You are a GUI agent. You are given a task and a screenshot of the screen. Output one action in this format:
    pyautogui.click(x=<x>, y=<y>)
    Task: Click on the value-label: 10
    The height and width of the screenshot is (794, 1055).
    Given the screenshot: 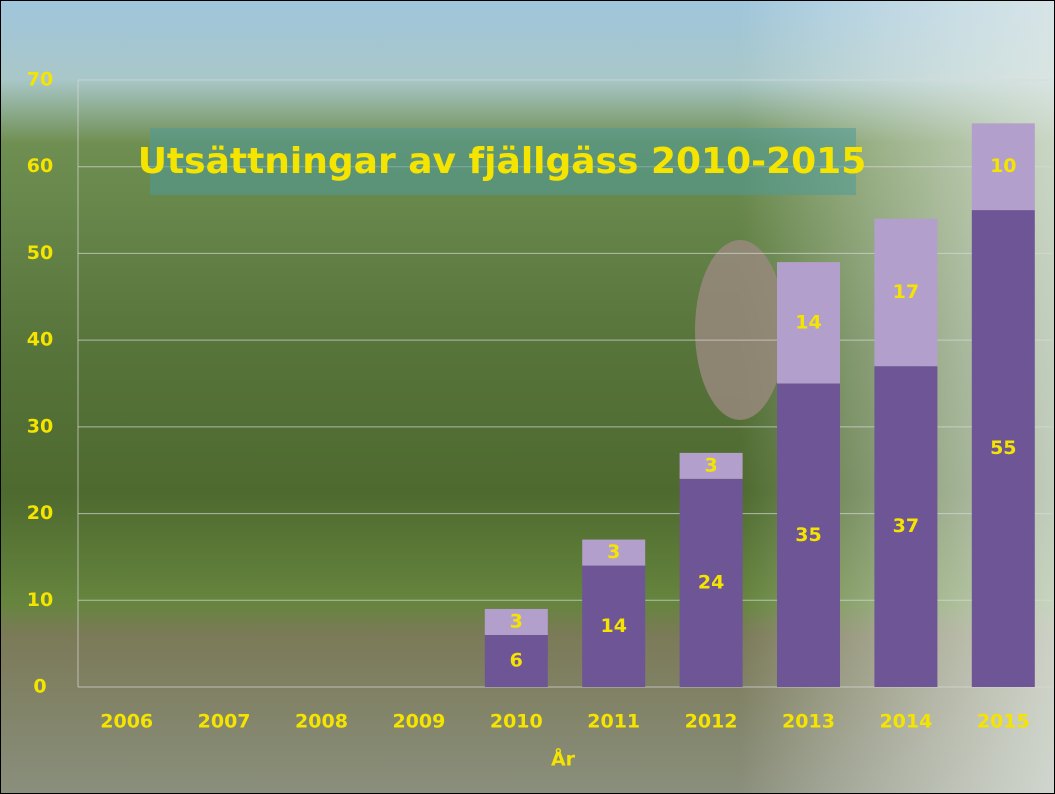 What is the action you would take?
    pyautogui.click(x=1003, y=166)
    